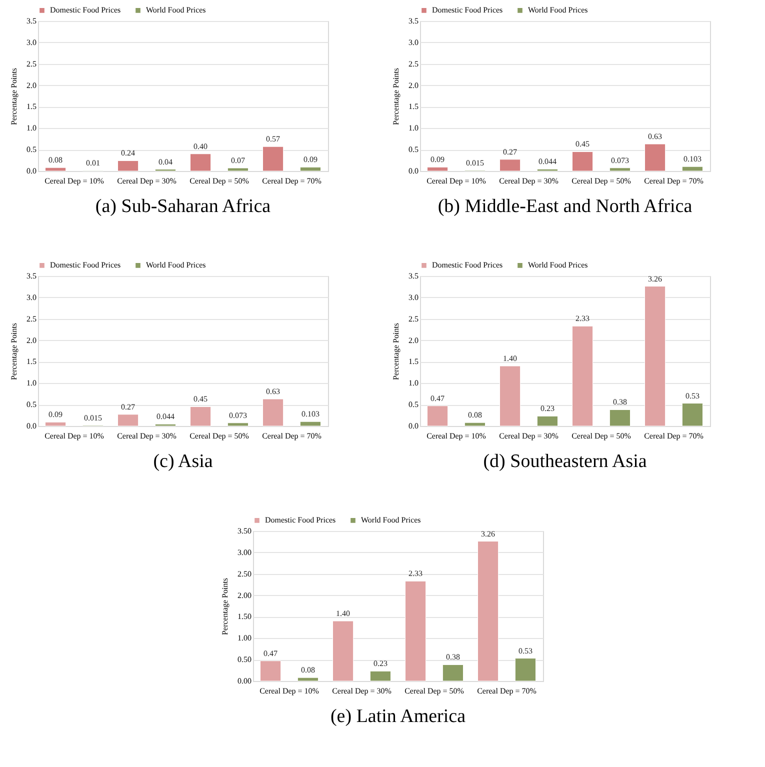 The height and width of the screenshot is (767, 765). Describe the element at coordinates (245, 659) in the screenshot. I see `y-tick-label: 0.50` at that location.